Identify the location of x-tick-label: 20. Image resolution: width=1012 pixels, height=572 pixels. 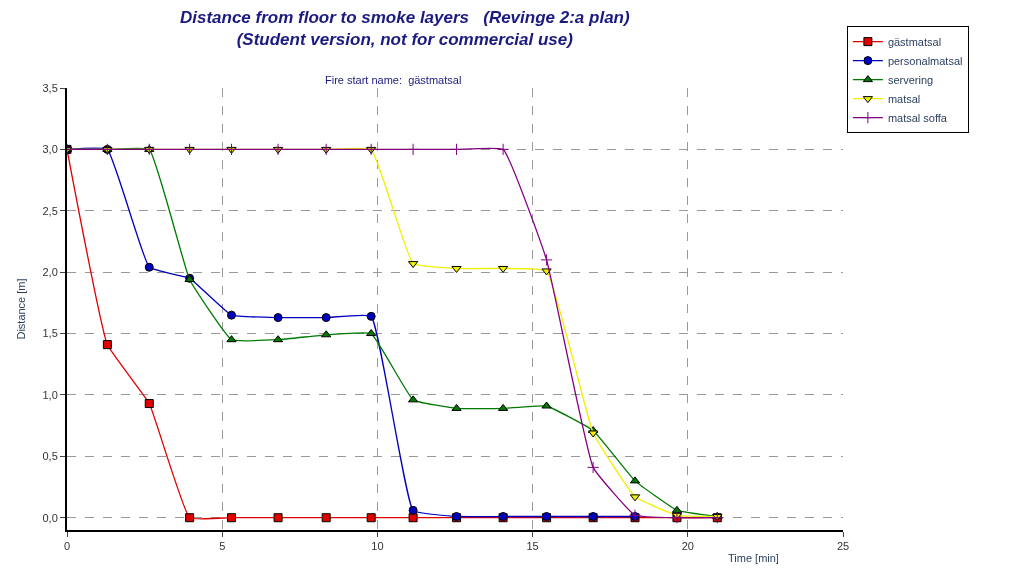
(687, 546).